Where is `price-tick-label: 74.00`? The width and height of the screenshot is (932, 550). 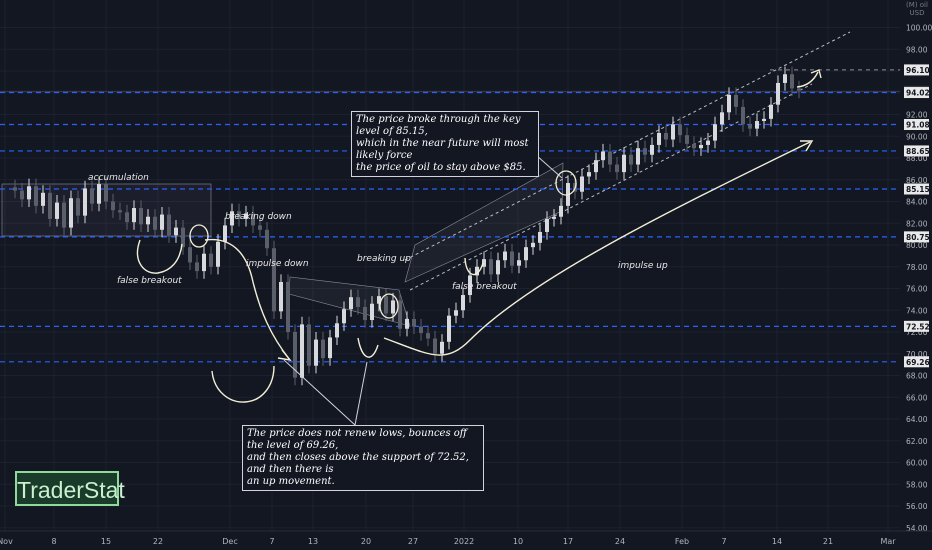 price-tick-label: 74.00 is located at coordinates (917, 310).